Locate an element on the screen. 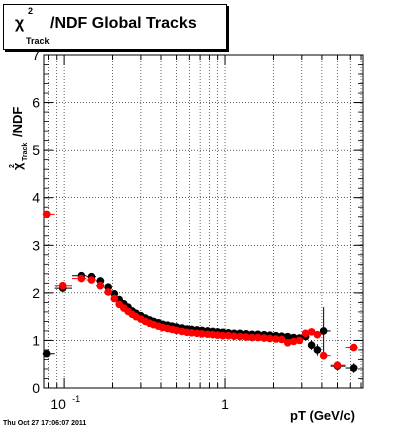 The height and width of the screenshot is (433, 400). y-tick-label: 4 is located at coordinates (36, 198).